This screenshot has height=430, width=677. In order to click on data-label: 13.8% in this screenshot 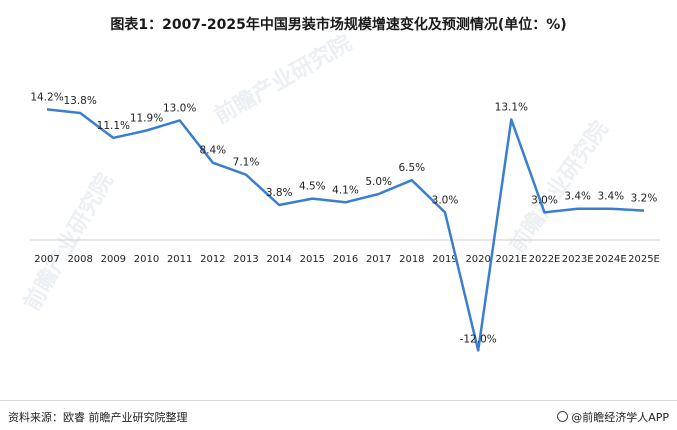, I will do `click(79, 101)`.